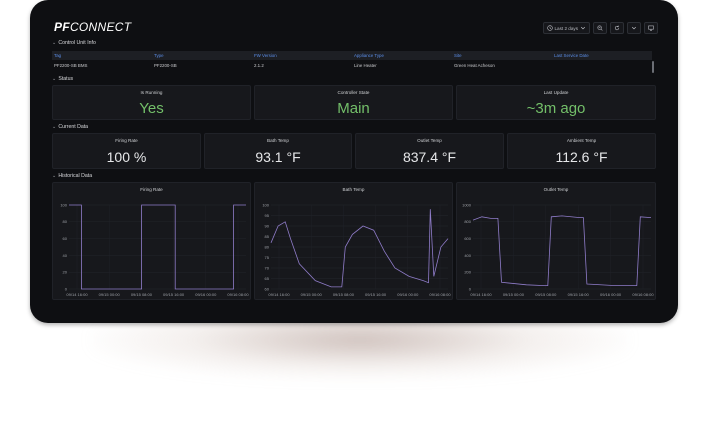  I want to click on y-tick-label: 65, so click(267, 278).